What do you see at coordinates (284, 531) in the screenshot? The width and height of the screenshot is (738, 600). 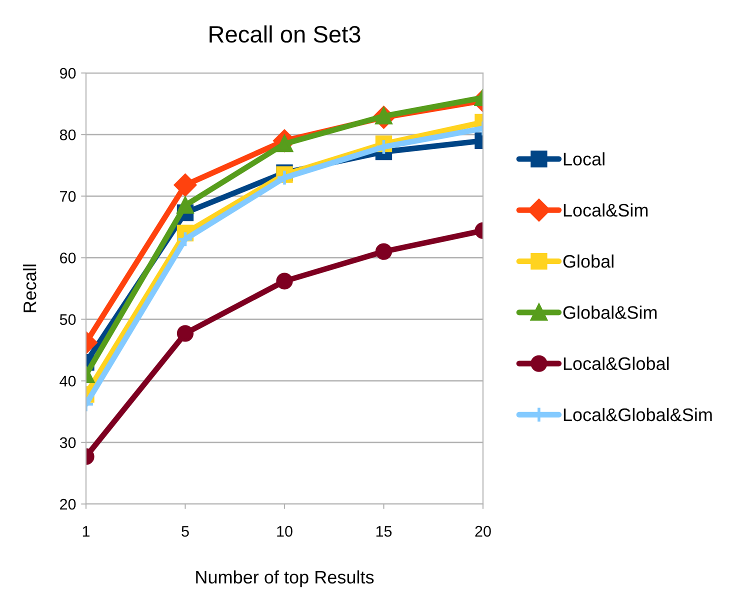 I see `x-tick-label: 10` at bounding box center [284, 531].